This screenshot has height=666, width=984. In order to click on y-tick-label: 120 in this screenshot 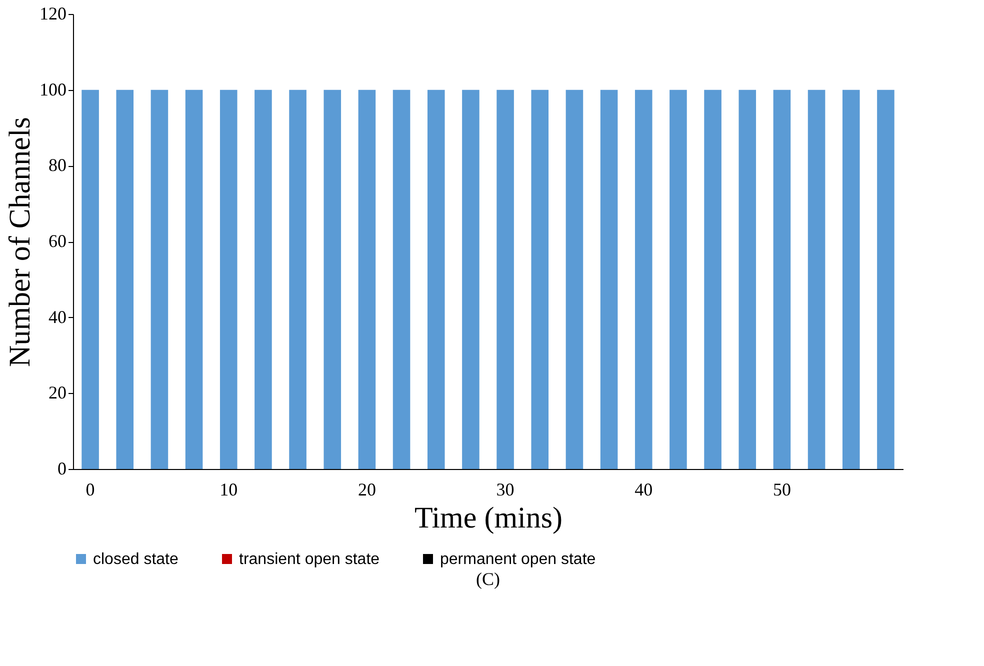, I will do `click(53, 14)`.